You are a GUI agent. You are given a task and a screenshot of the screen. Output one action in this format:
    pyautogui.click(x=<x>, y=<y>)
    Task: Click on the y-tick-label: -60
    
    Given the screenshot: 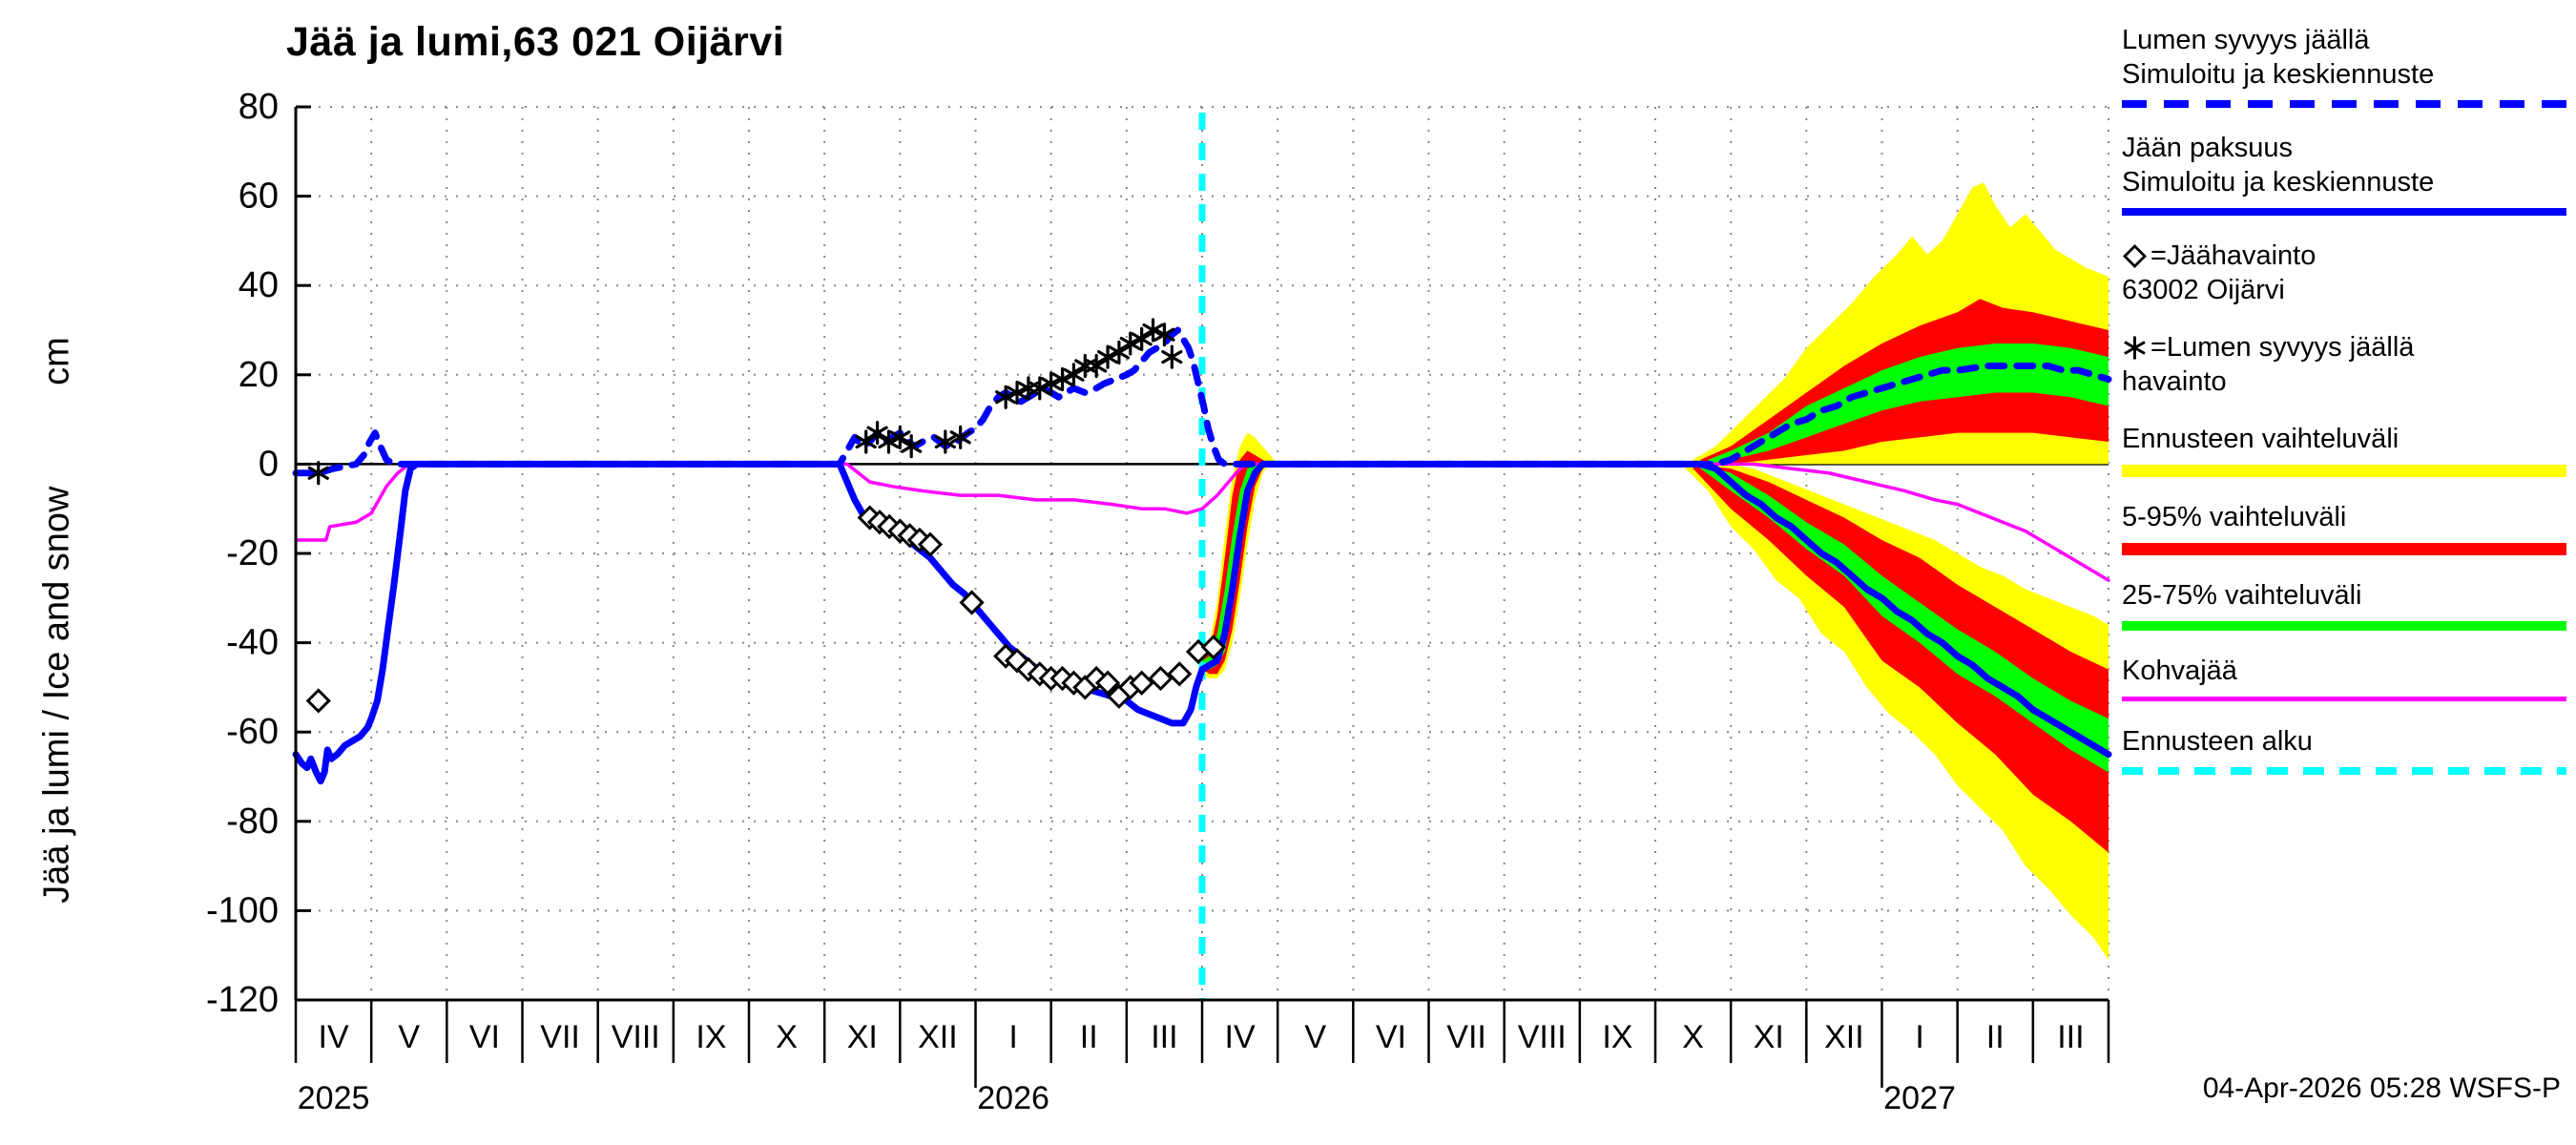 What is the action you would take?
    pyautogui.click(x=252, y=732)
    